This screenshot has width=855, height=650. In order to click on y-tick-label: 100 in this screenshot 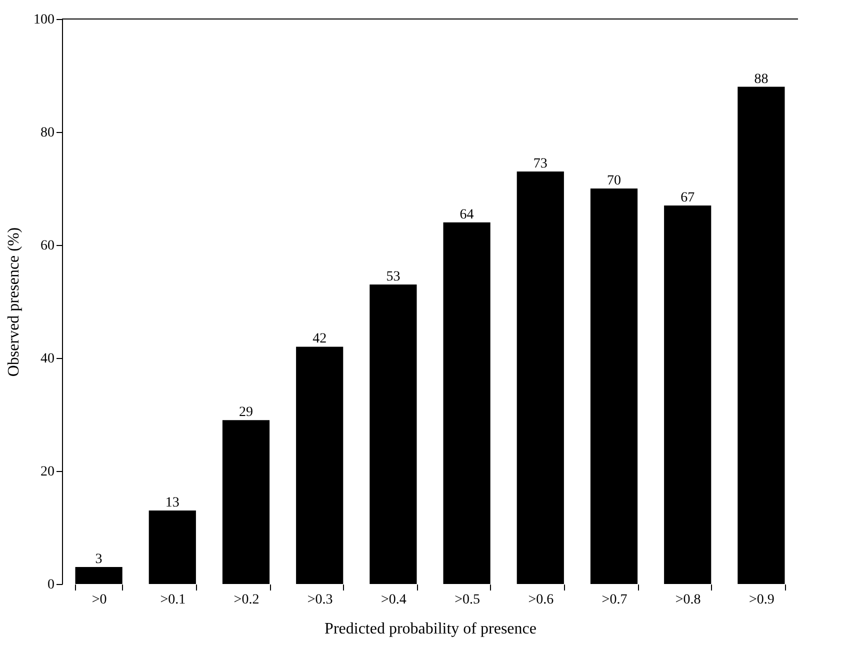, I will do `click(44, 20)`.